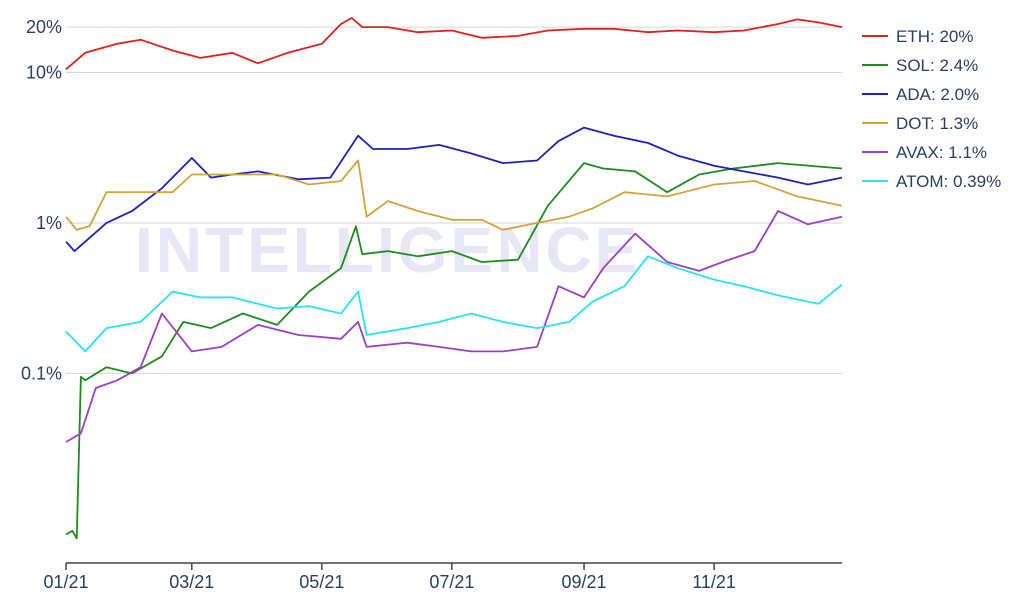 Image resolution: width=1024 pixels, height=601 pixels. Describe the element at coordinates (454, 195) in the screenshot. I see `series-line-dot` at that location.